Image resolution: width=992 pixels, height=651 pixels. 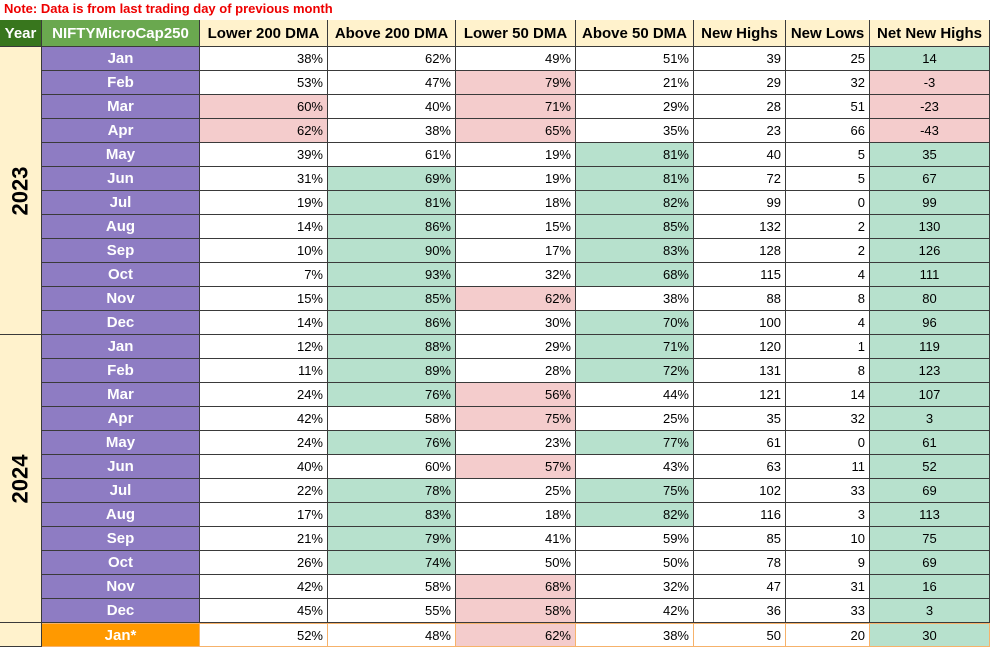 I want to click on value-cell: 29, so click(x=740, y=83).